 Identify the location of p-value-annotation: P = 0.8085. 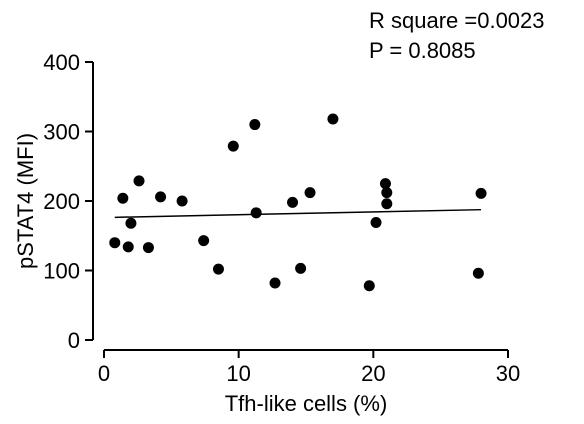
(422, 50).